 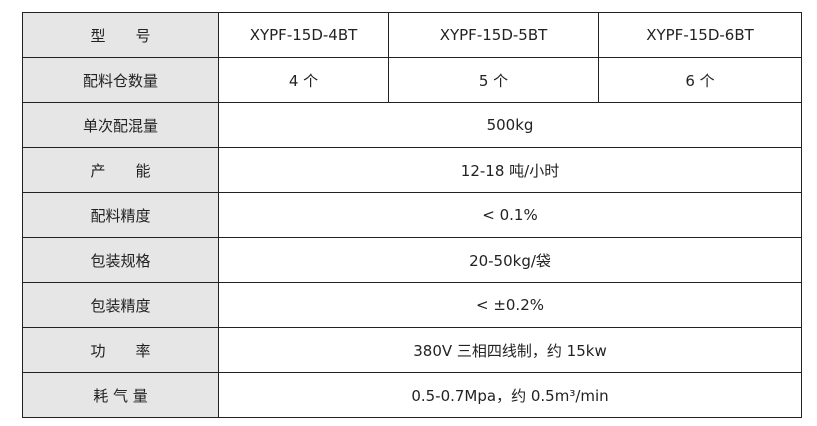 What do you see at coordinates (120, 80) in the screenshot?
I see `row-label: 配料仓数量` at bounding box center [120, 80].